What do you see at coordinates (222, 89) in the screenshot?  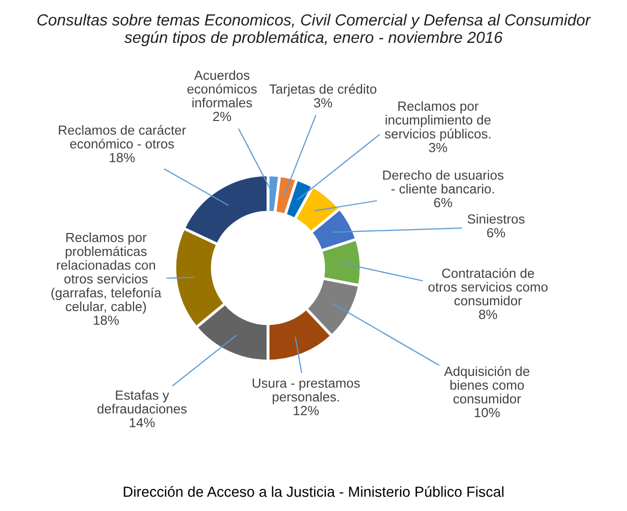 I see `slice-label: Acuerdos económicos informales` at bounding box center [222, 89].